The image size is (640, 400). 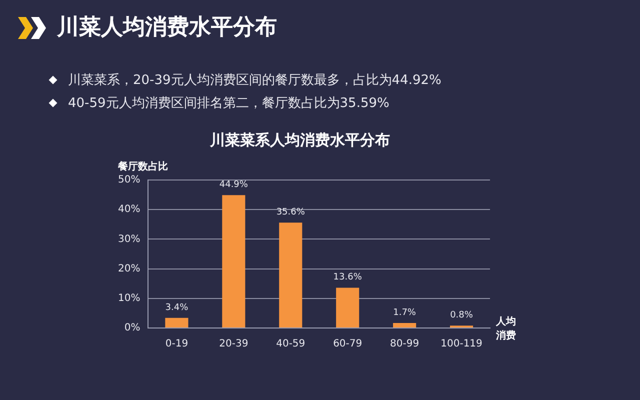 What do you see at coordinates (129, 180) in the screenshot?
I see `y-tick-label: 50%` at bounding box center [129, 180].